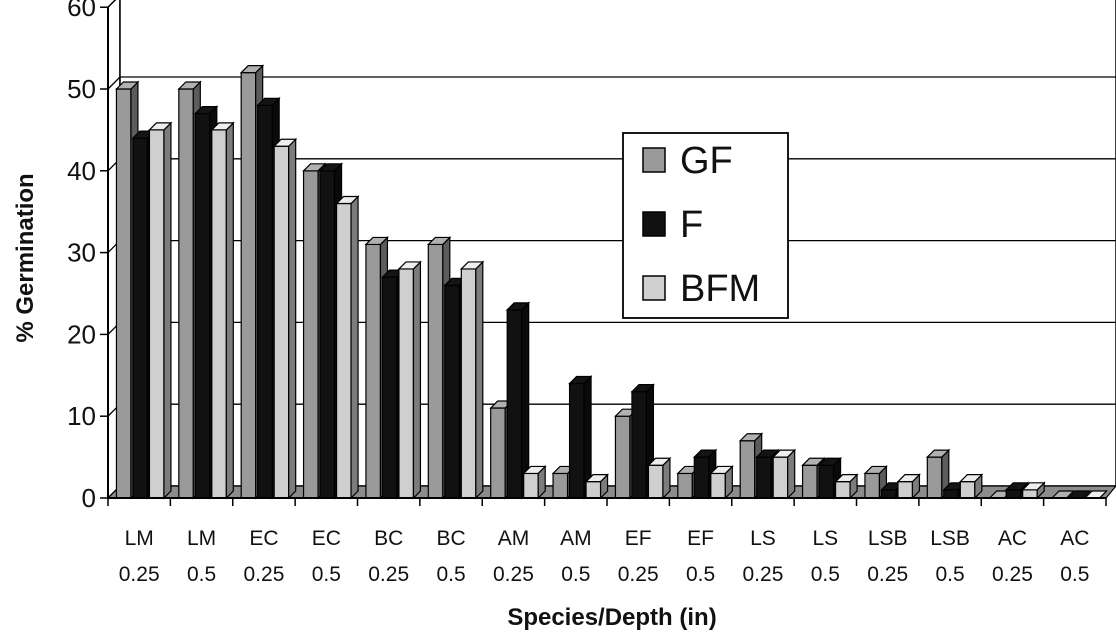 This screenshot has width=1116, height=638. Describe the element at coordinates (611, 617) in the screenshot. I see `x-axis-title: Species/Depth (in)` at that location.